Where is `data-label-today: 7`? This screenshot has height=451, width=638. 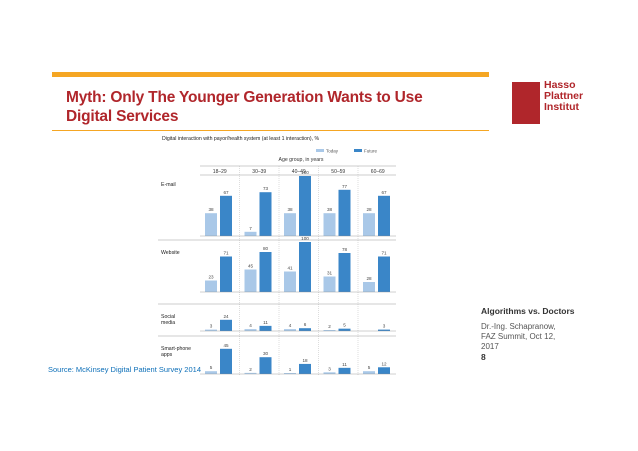
data-label-today: 7 is located at coordinates (250, 228).